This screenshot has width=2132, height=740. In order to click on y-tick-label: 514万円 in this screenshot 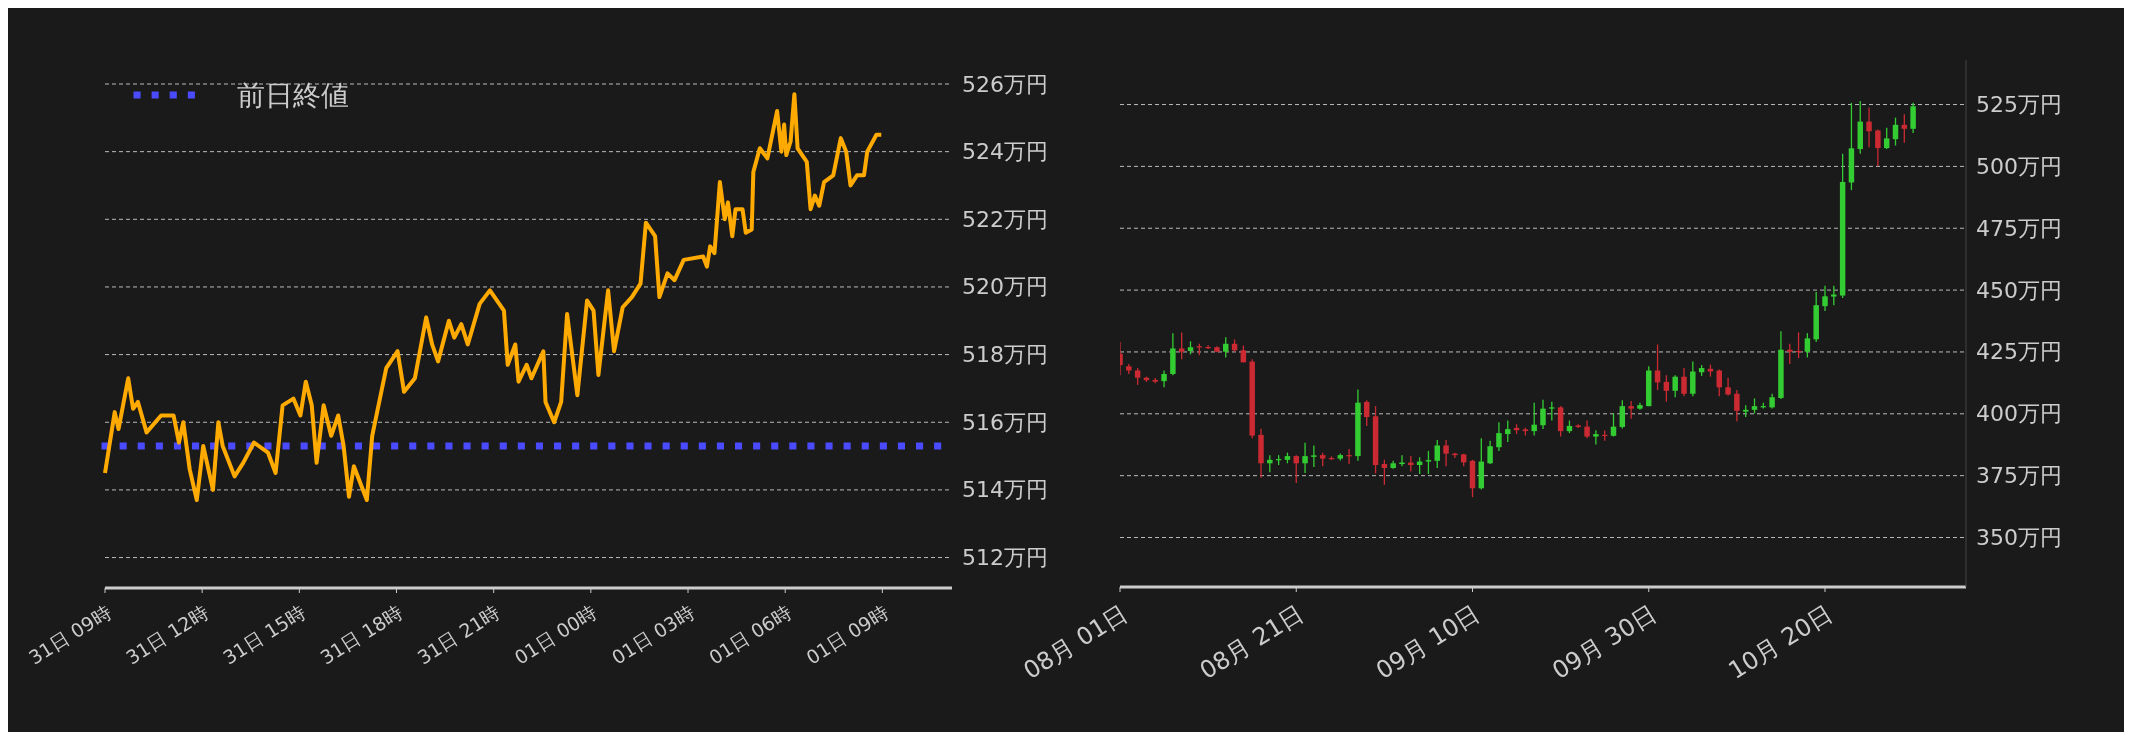, I will do `click(1005, 490)`.